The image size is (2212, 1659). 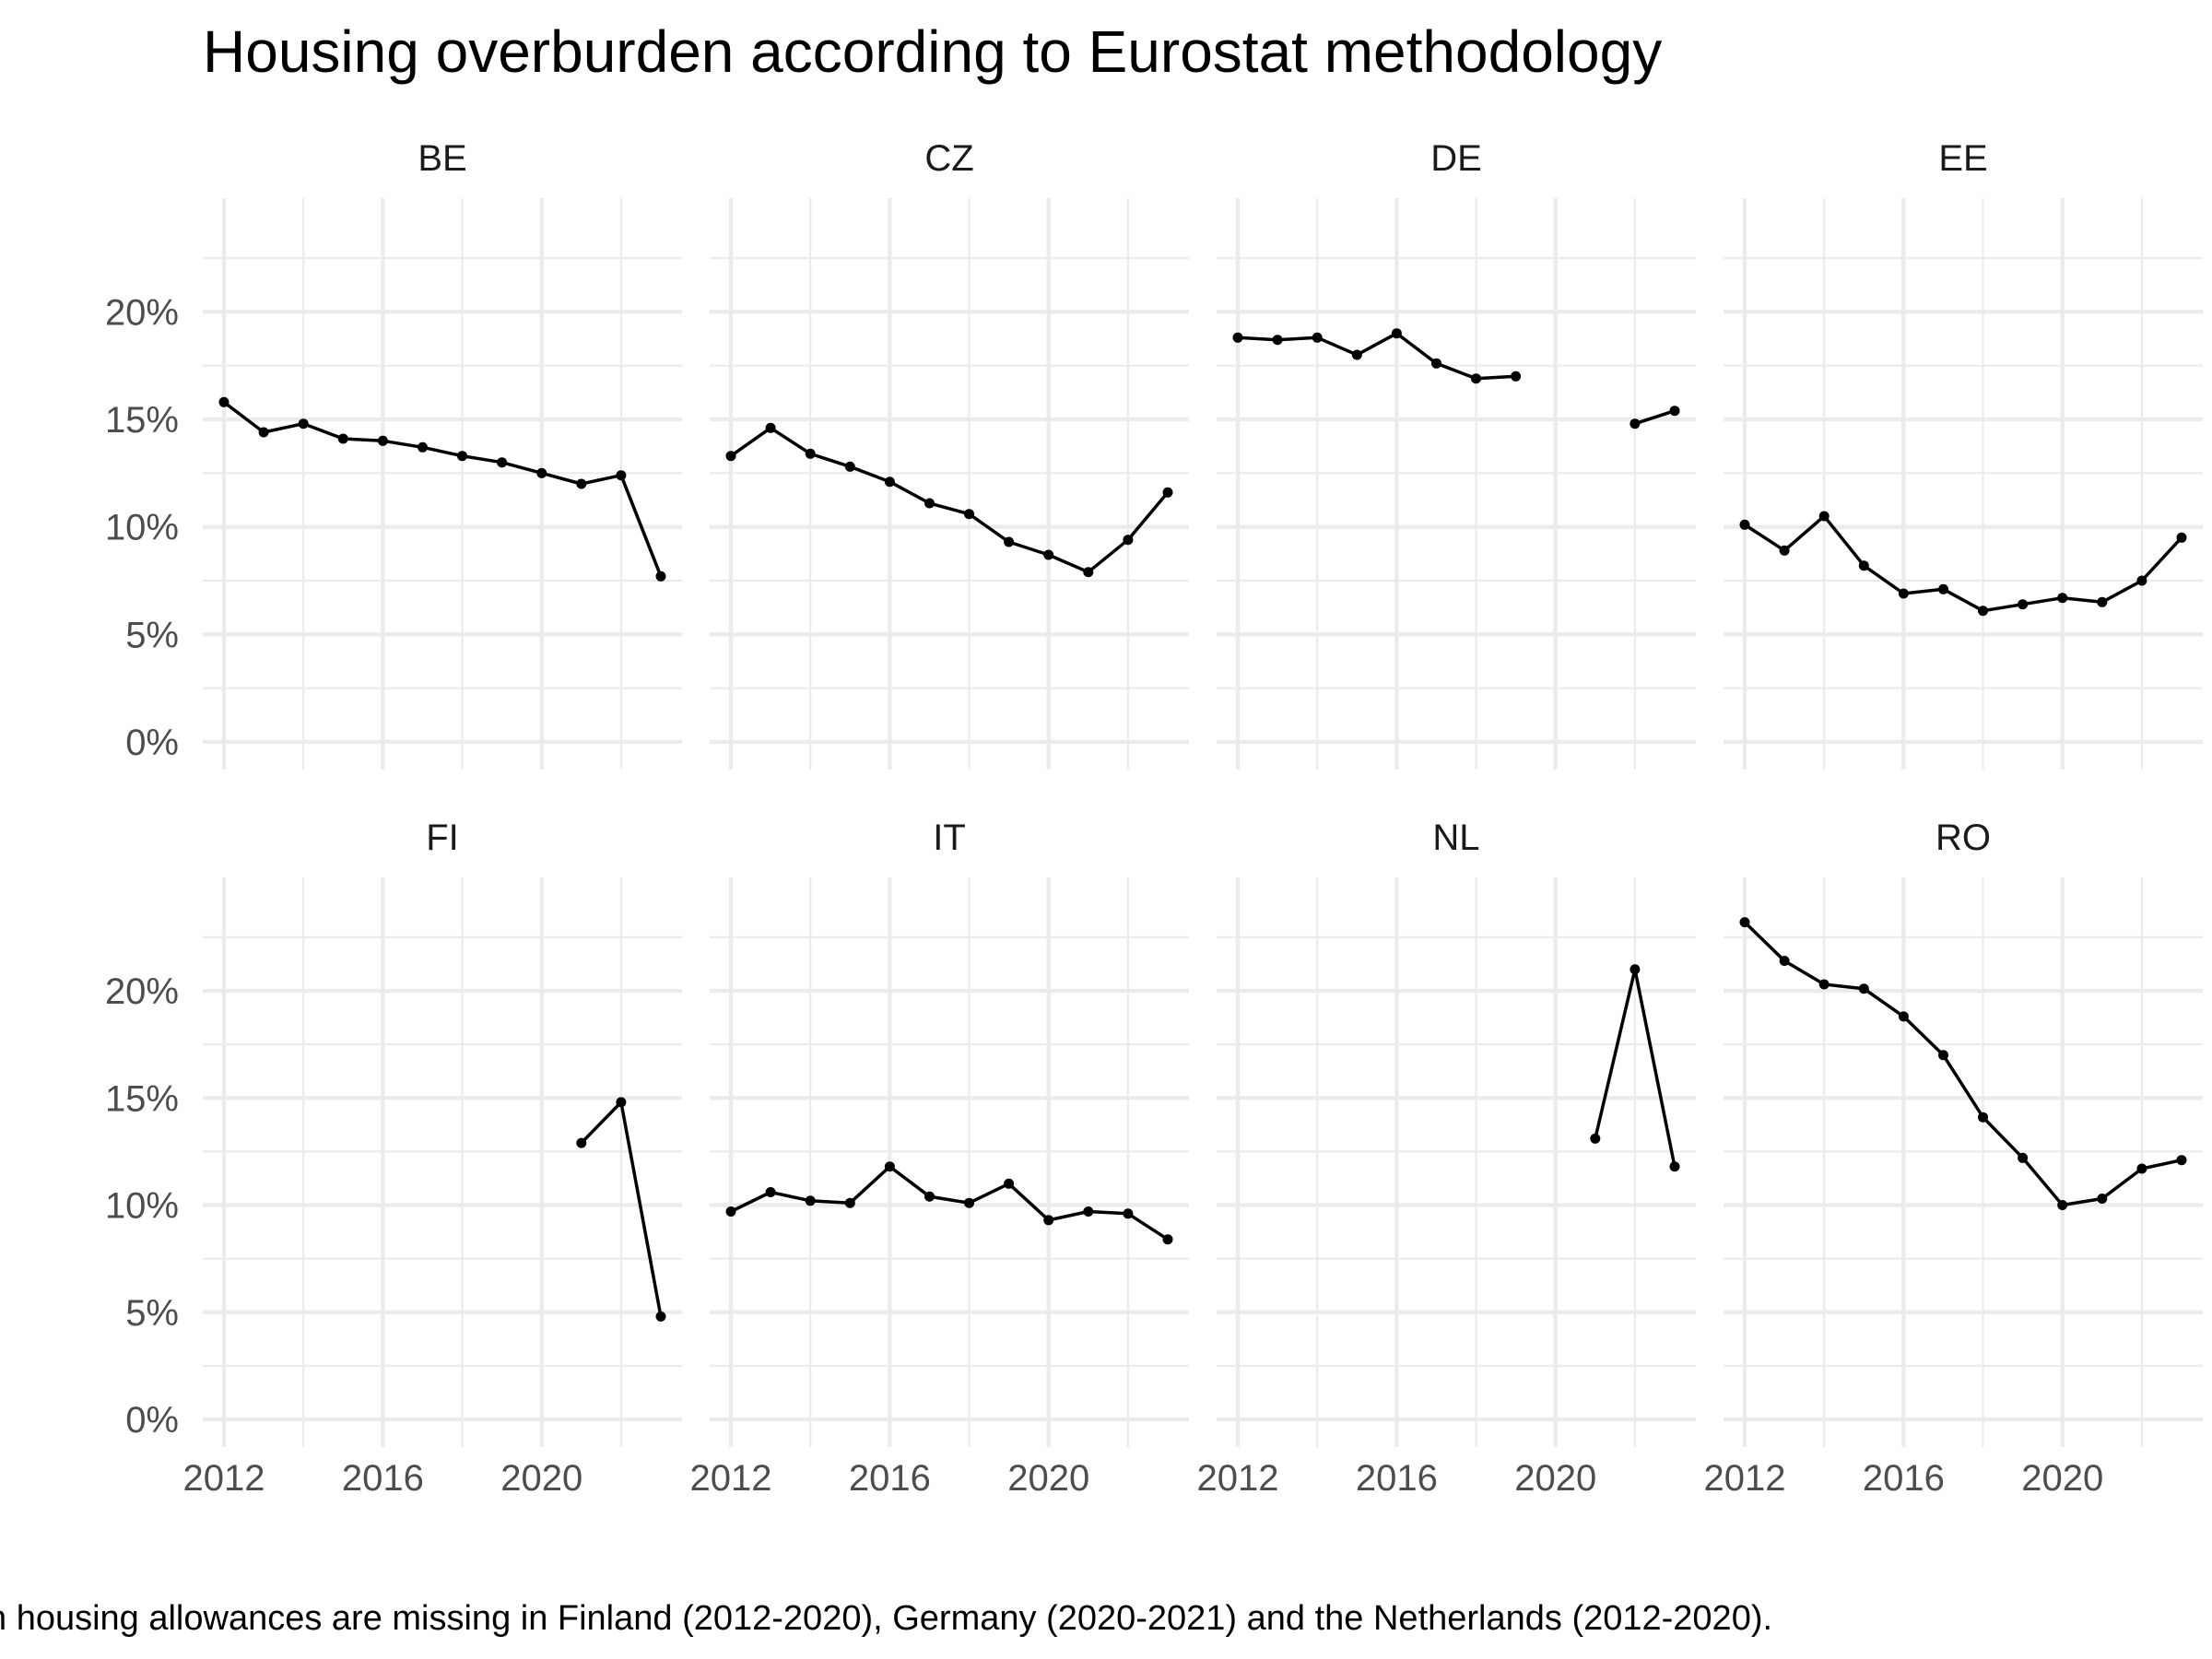 What do you see at coordinates (1456, 454) in the screenshot?
I see `panel-de: DE` at bounding box center [1456, 454].